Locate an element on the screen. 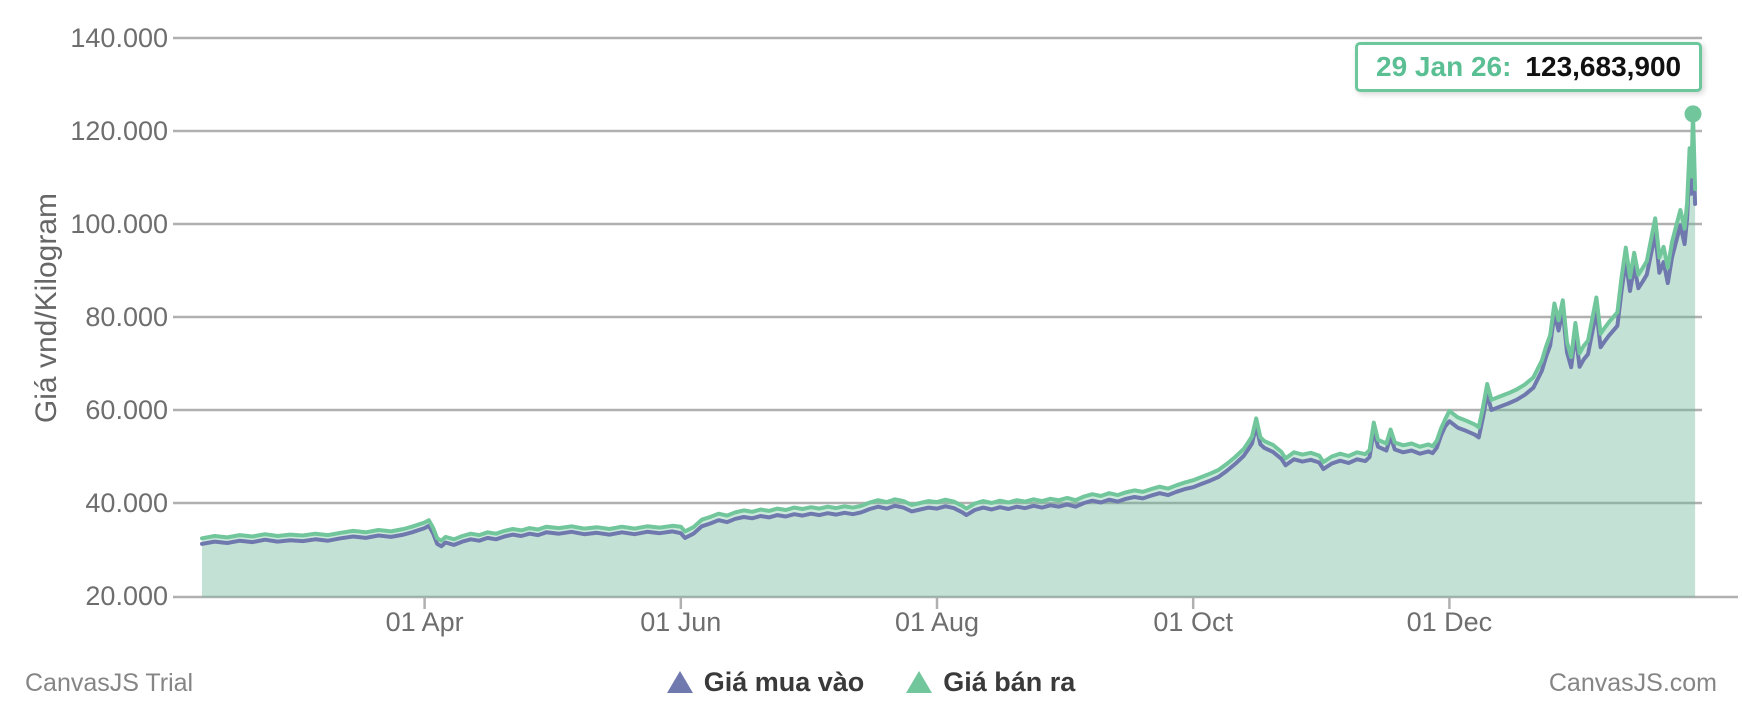 The image size is (1742, 718). y-tick-label: 120.000 is located at coordinates (119, 131).